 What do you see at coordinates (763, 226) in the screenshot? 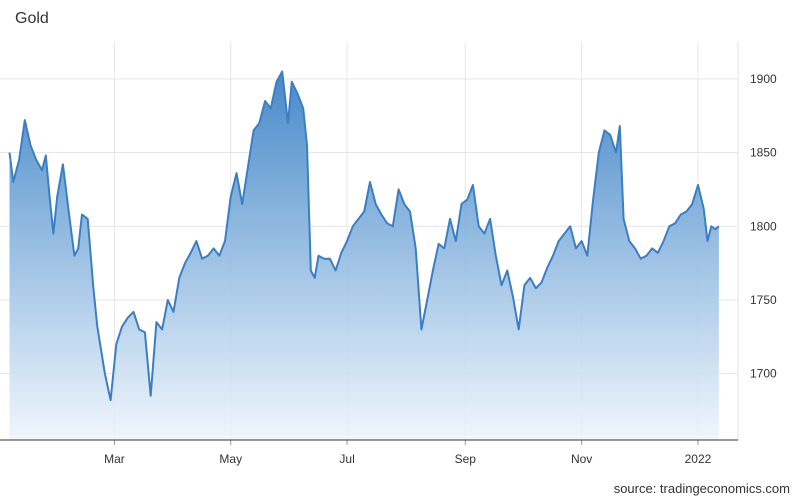
I see `y-tick-label: 1800` at bounding box center [763, 226].